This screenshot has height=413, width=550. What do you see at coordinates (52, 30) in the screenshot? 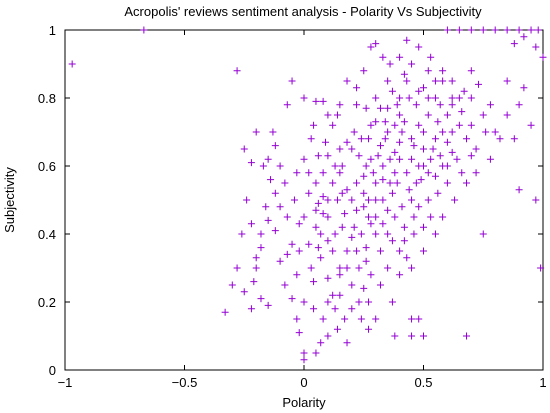
I see `y-tick-label: 1` at bounding box center [52, 30].